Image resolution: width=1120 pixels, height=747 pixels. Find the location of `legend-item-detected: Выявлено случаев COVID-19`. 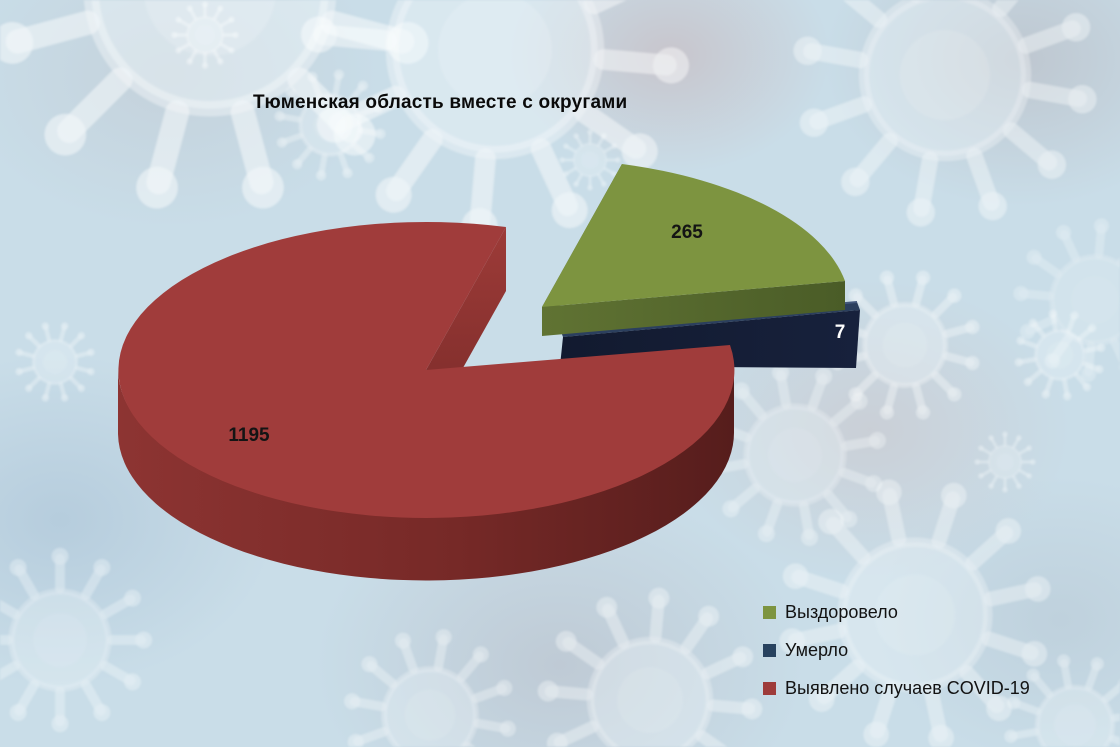

legend-item-detected: Выявлено случаев COVID-19 is located at coordinates (896, 688).